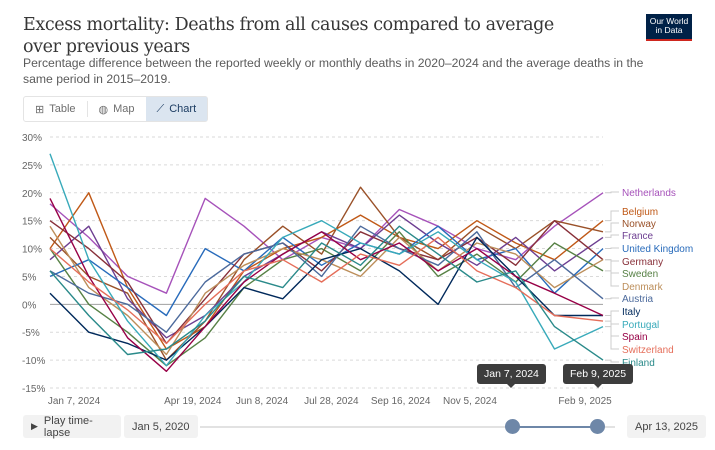 This screenshot has height=450, width=715. I want to click on tab-table: ⊞ Table, so click(55, 109).